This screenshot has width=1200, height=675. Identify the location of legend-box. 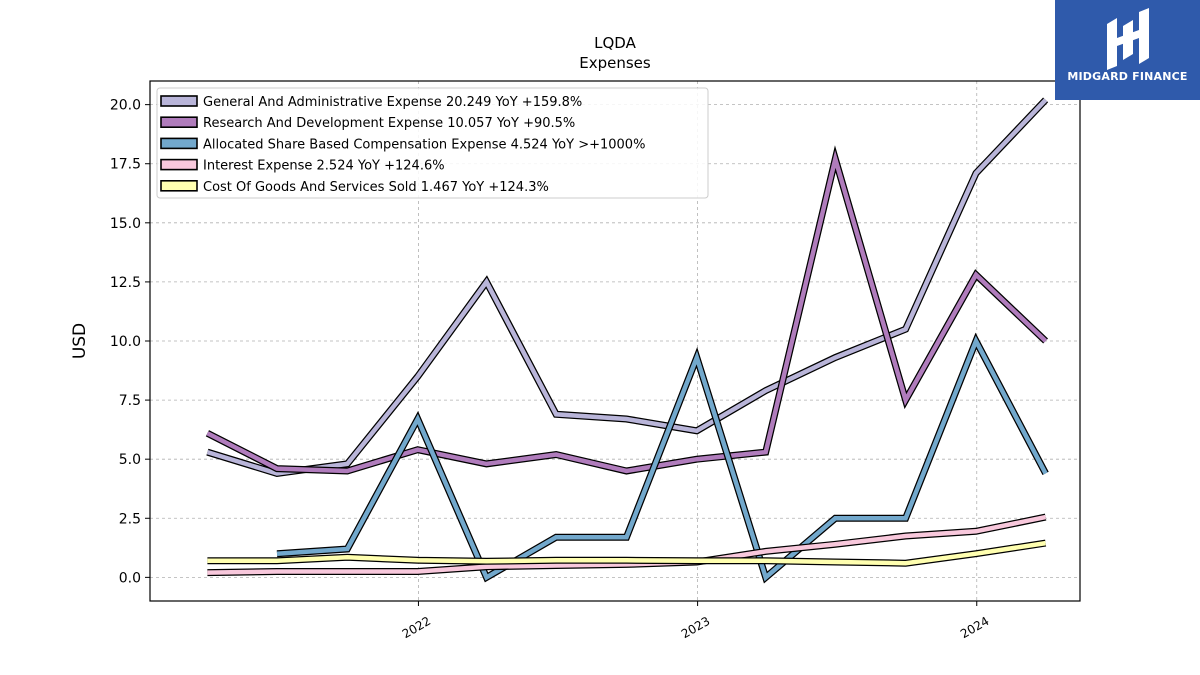
(432, 143).